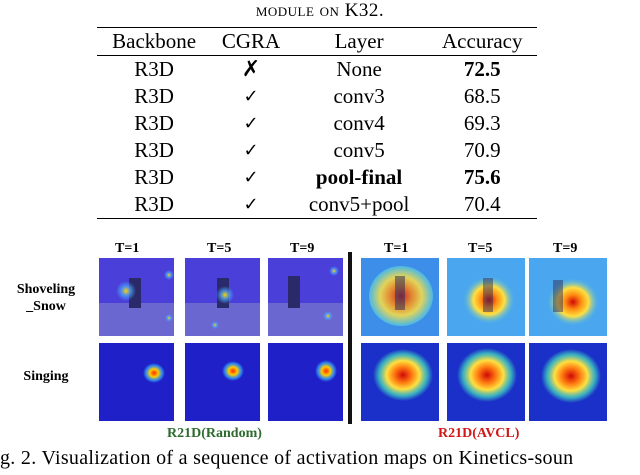 This screenshot has height=475, width=640. Describe the element at coordinates (482, 177) in the screenshot. I see `cell-accuracy: 75.6` at that location.